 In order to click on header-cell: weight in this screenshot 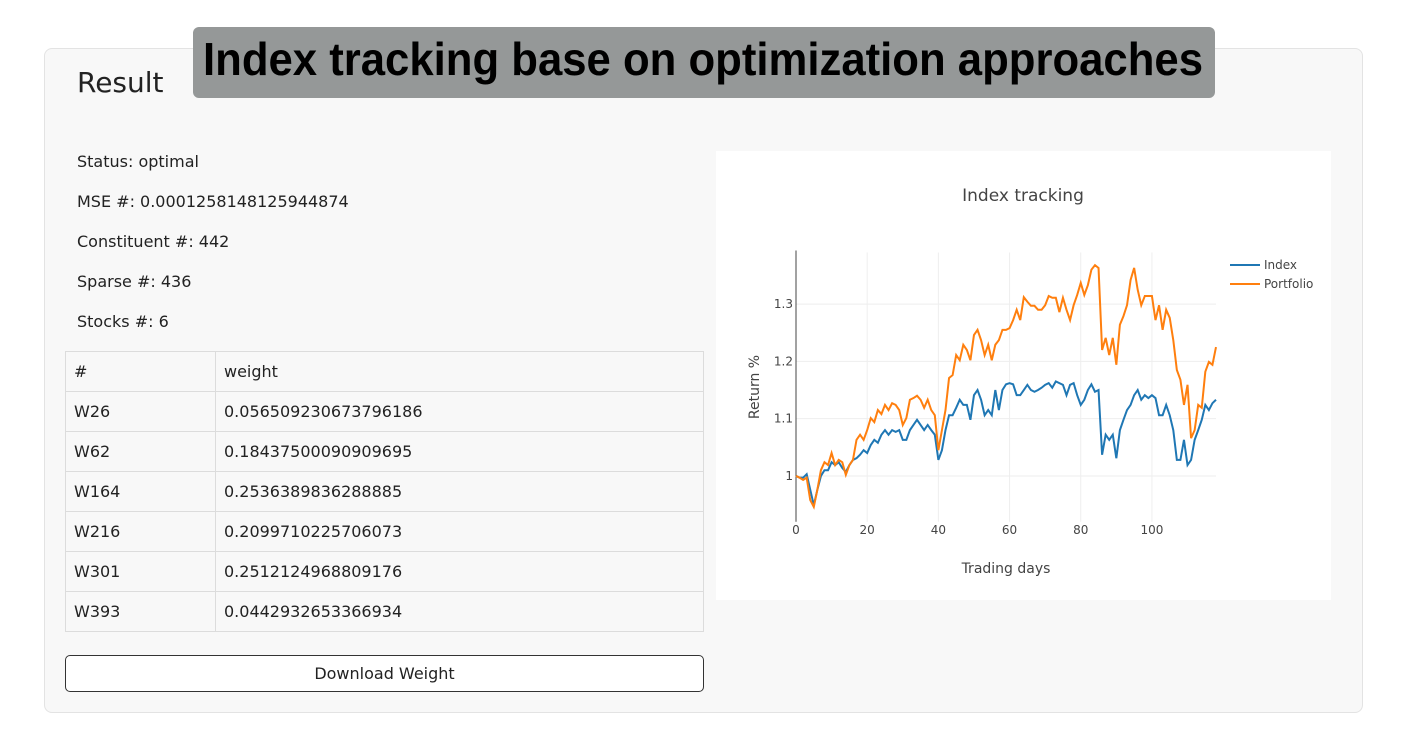, I will do `click(459, 371)`.